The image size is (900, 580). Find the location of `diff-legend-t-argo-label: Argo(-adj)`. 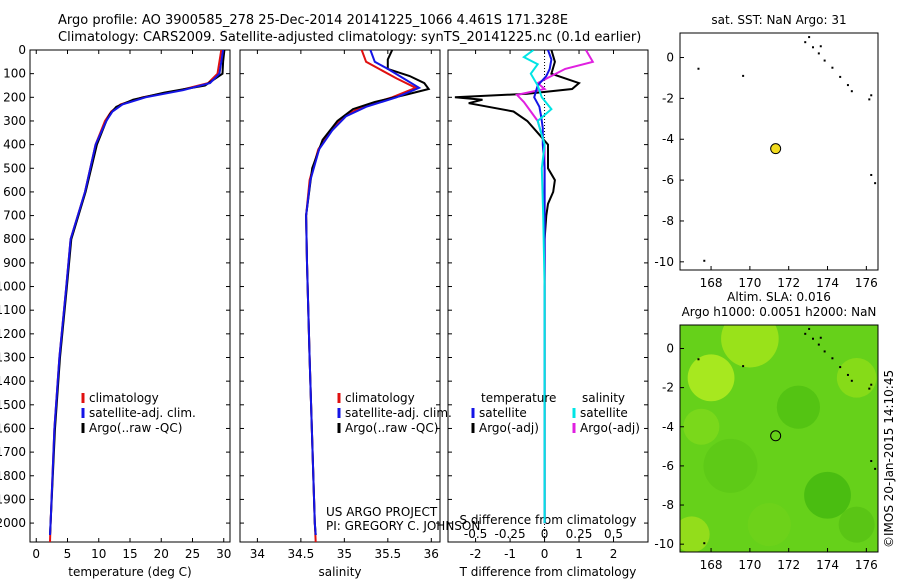

diff-legend-t-argo-label: Argo(-adj) is located at coordinates (509, 428).